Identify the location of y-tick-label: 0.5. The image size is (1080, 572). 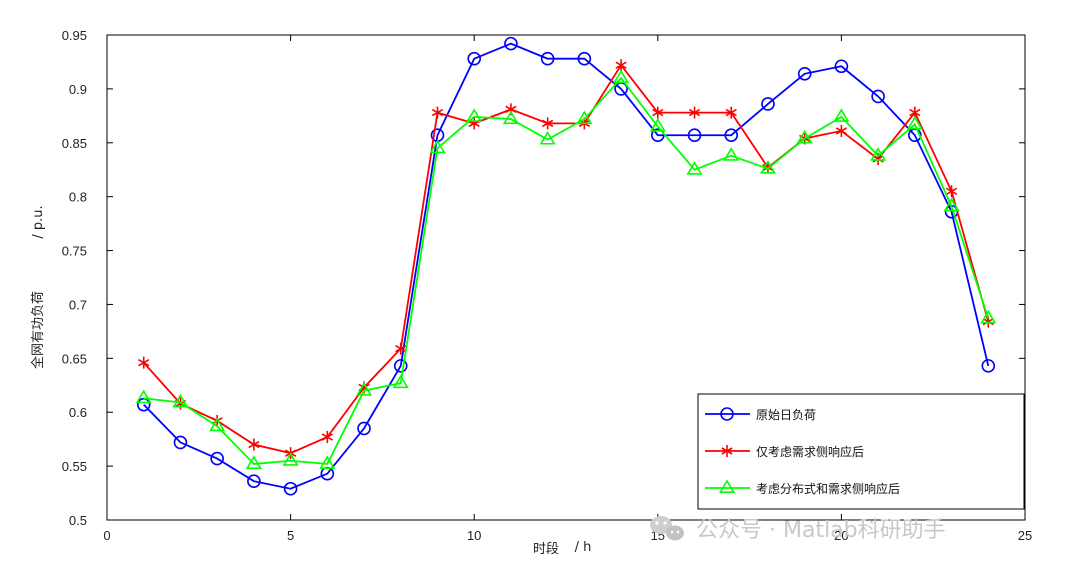
(78, 520).